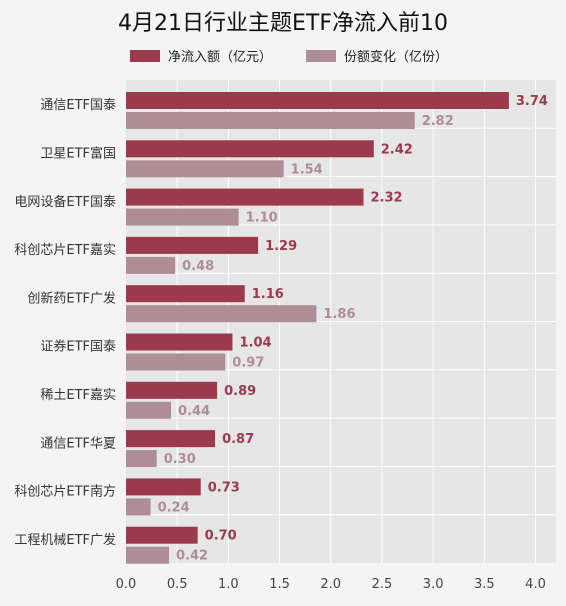 This screenshot has height=606, width=566. Describe the element at coordinates (78, 395) in the screenshot. I see `y-category-label: 稀土ETF嘉实` at that location.